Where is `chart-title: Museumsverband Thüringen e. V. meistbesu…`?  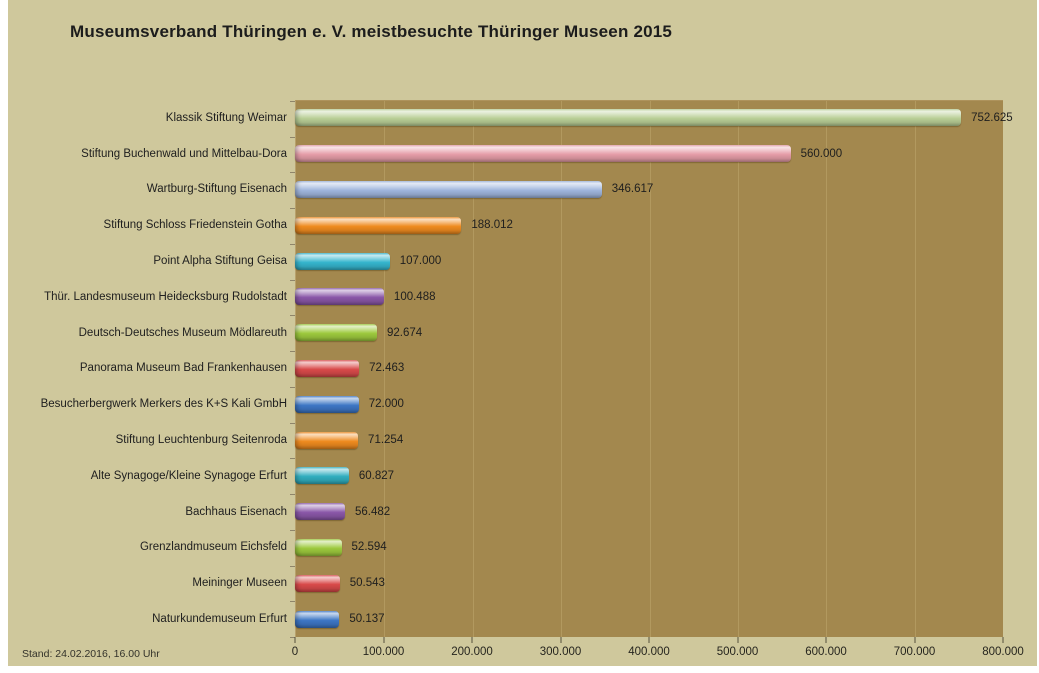 chart-title: Museumsverband Thüringen e. V. meistbesu… is located at coordinates (371, 31).